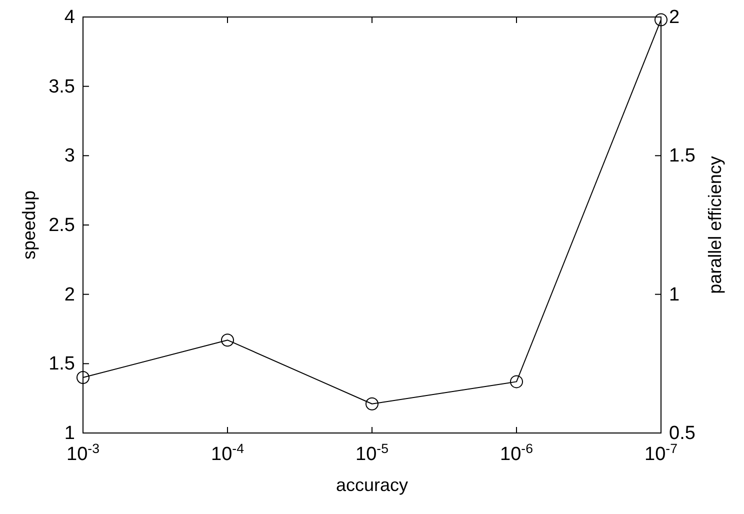 This screenshot has width=744, height=514. Describe the element at coordinates (516, 452) in the screenshot. I see `x-tick-label: 10$^{-6}$` at that location.